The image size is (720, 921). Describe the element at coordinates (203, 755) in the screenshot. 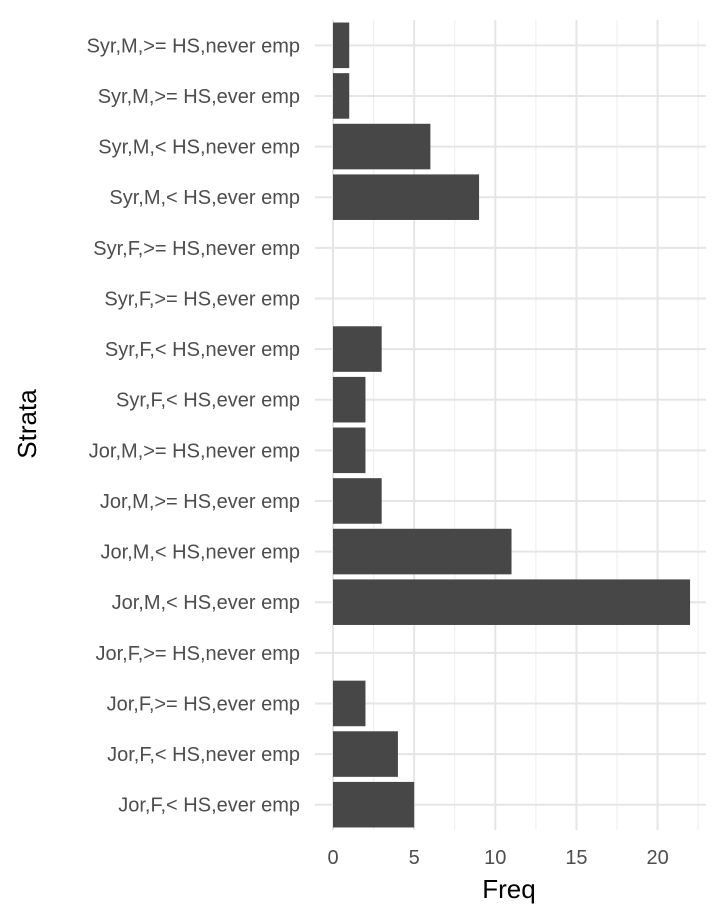

I see `y-tick-label: Jor,F,< HS,never emp` at that location.